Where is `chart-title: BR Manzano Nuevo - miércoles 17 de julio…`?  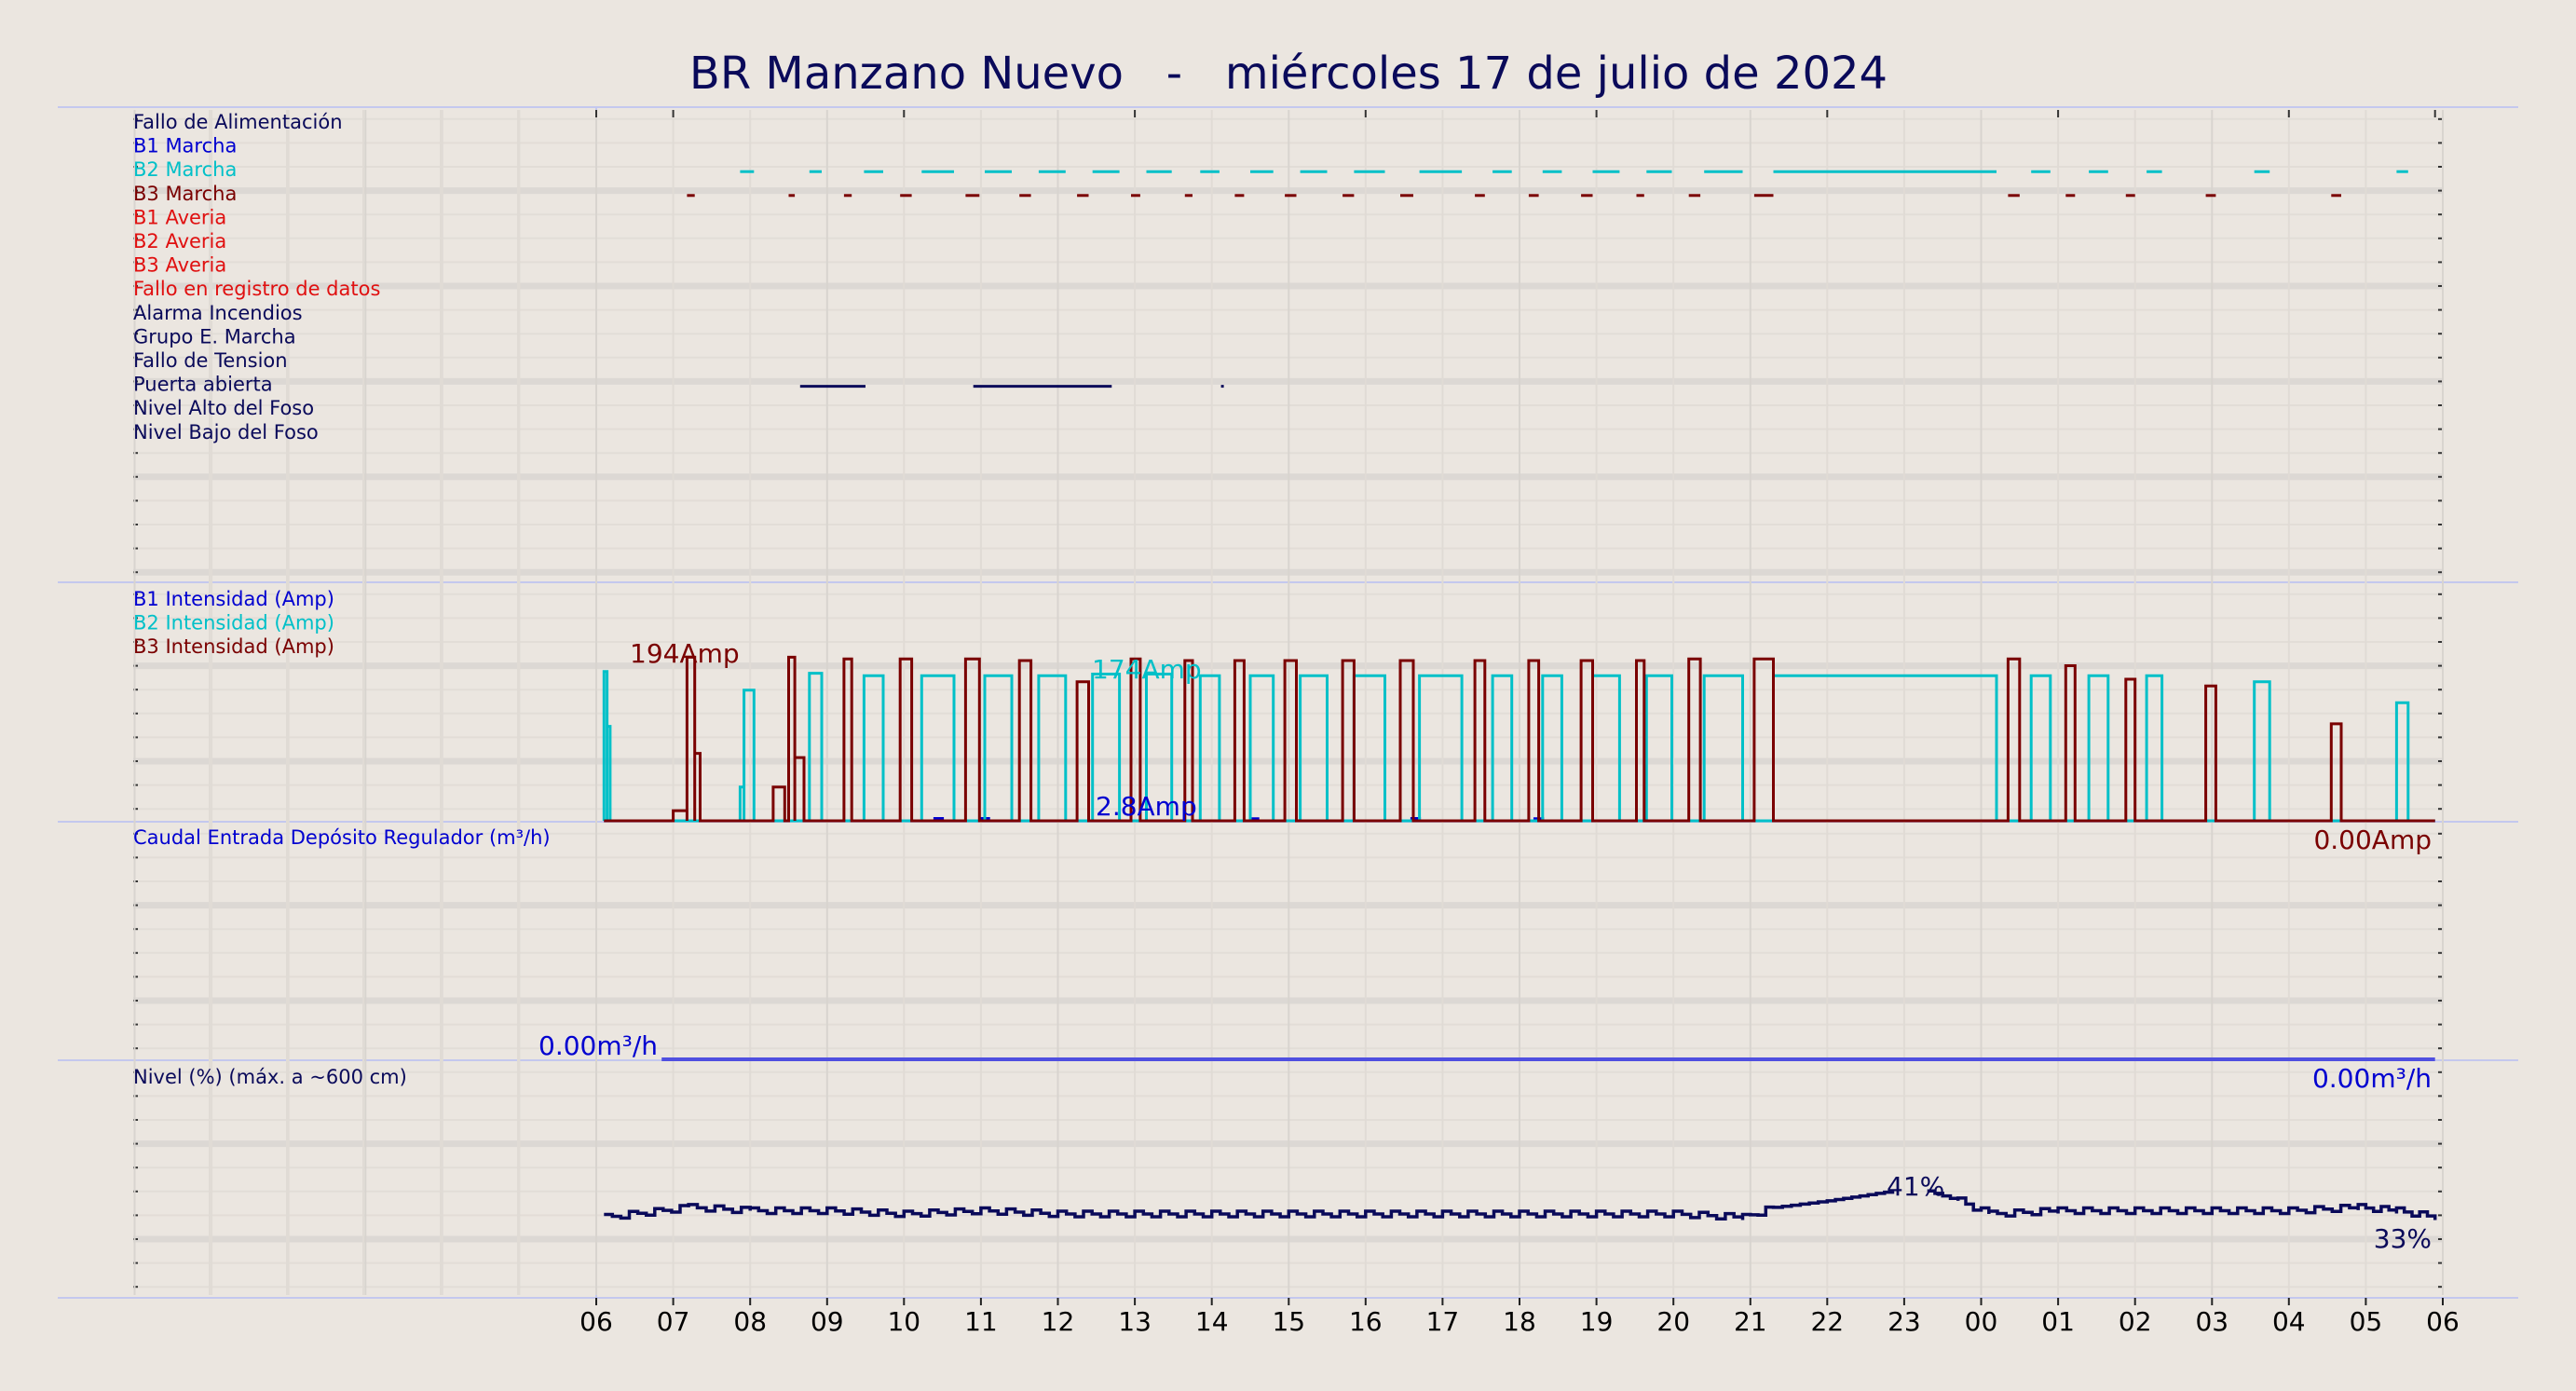
chart-title: BR Manzano Nuevo - miércoles 17 de julio… is located at coordinates (1288, 74).